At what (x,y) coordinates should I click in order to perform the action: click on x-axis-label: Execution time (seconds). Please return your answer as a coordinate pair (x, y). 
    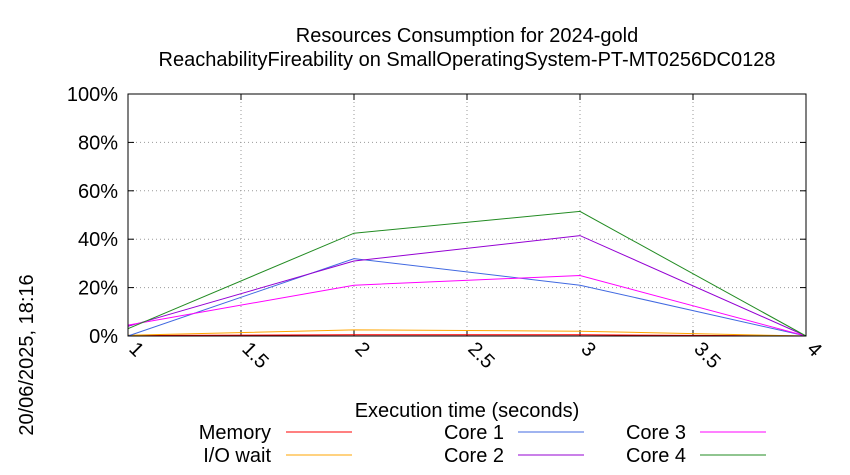
    Looking at the image, I should click on (467, 411).